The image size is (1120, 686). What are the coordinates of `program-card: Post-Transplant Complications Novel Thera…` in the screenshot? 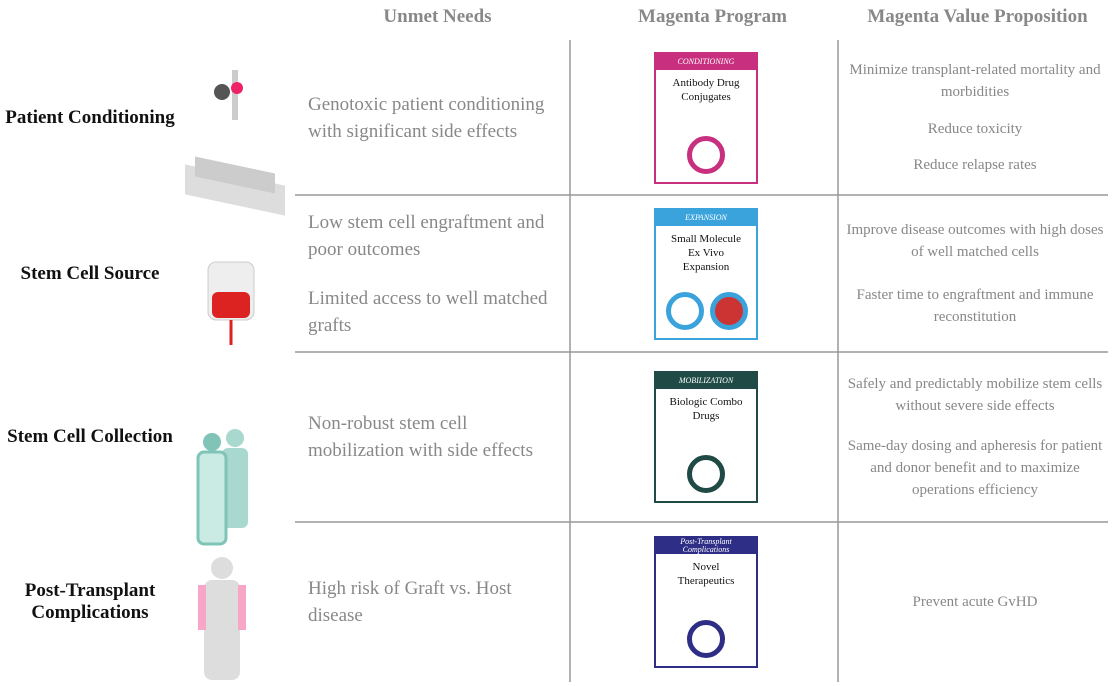 It's located at (706, 602).